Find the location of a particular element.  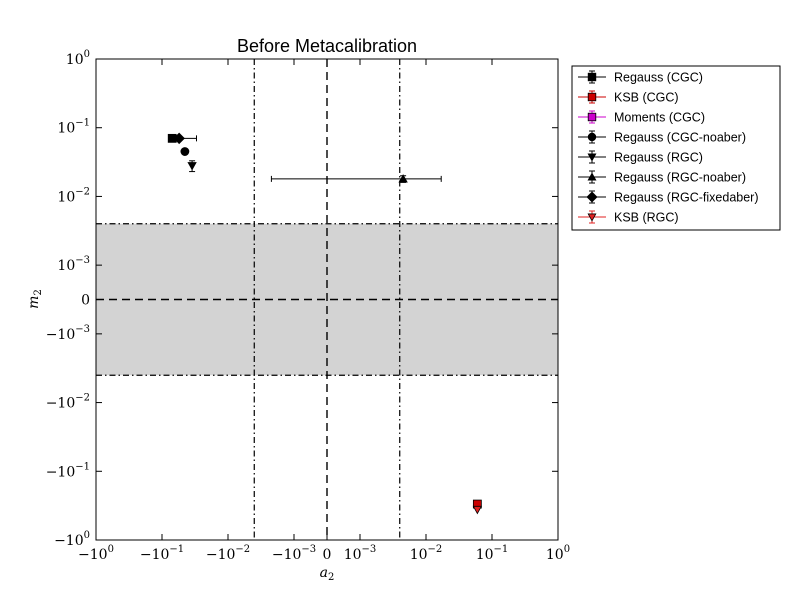

legend-label: Moments (CGC) is located at coordinates (659, 118).